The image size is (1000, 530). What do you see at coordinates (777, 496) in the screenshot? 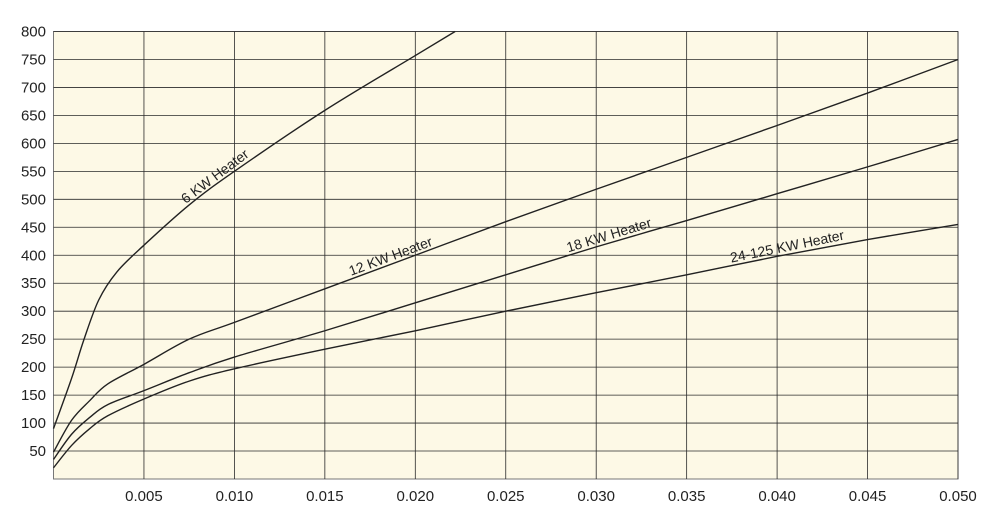
I see `x-tick-label: 0.040` at bounding box center [777, 496].